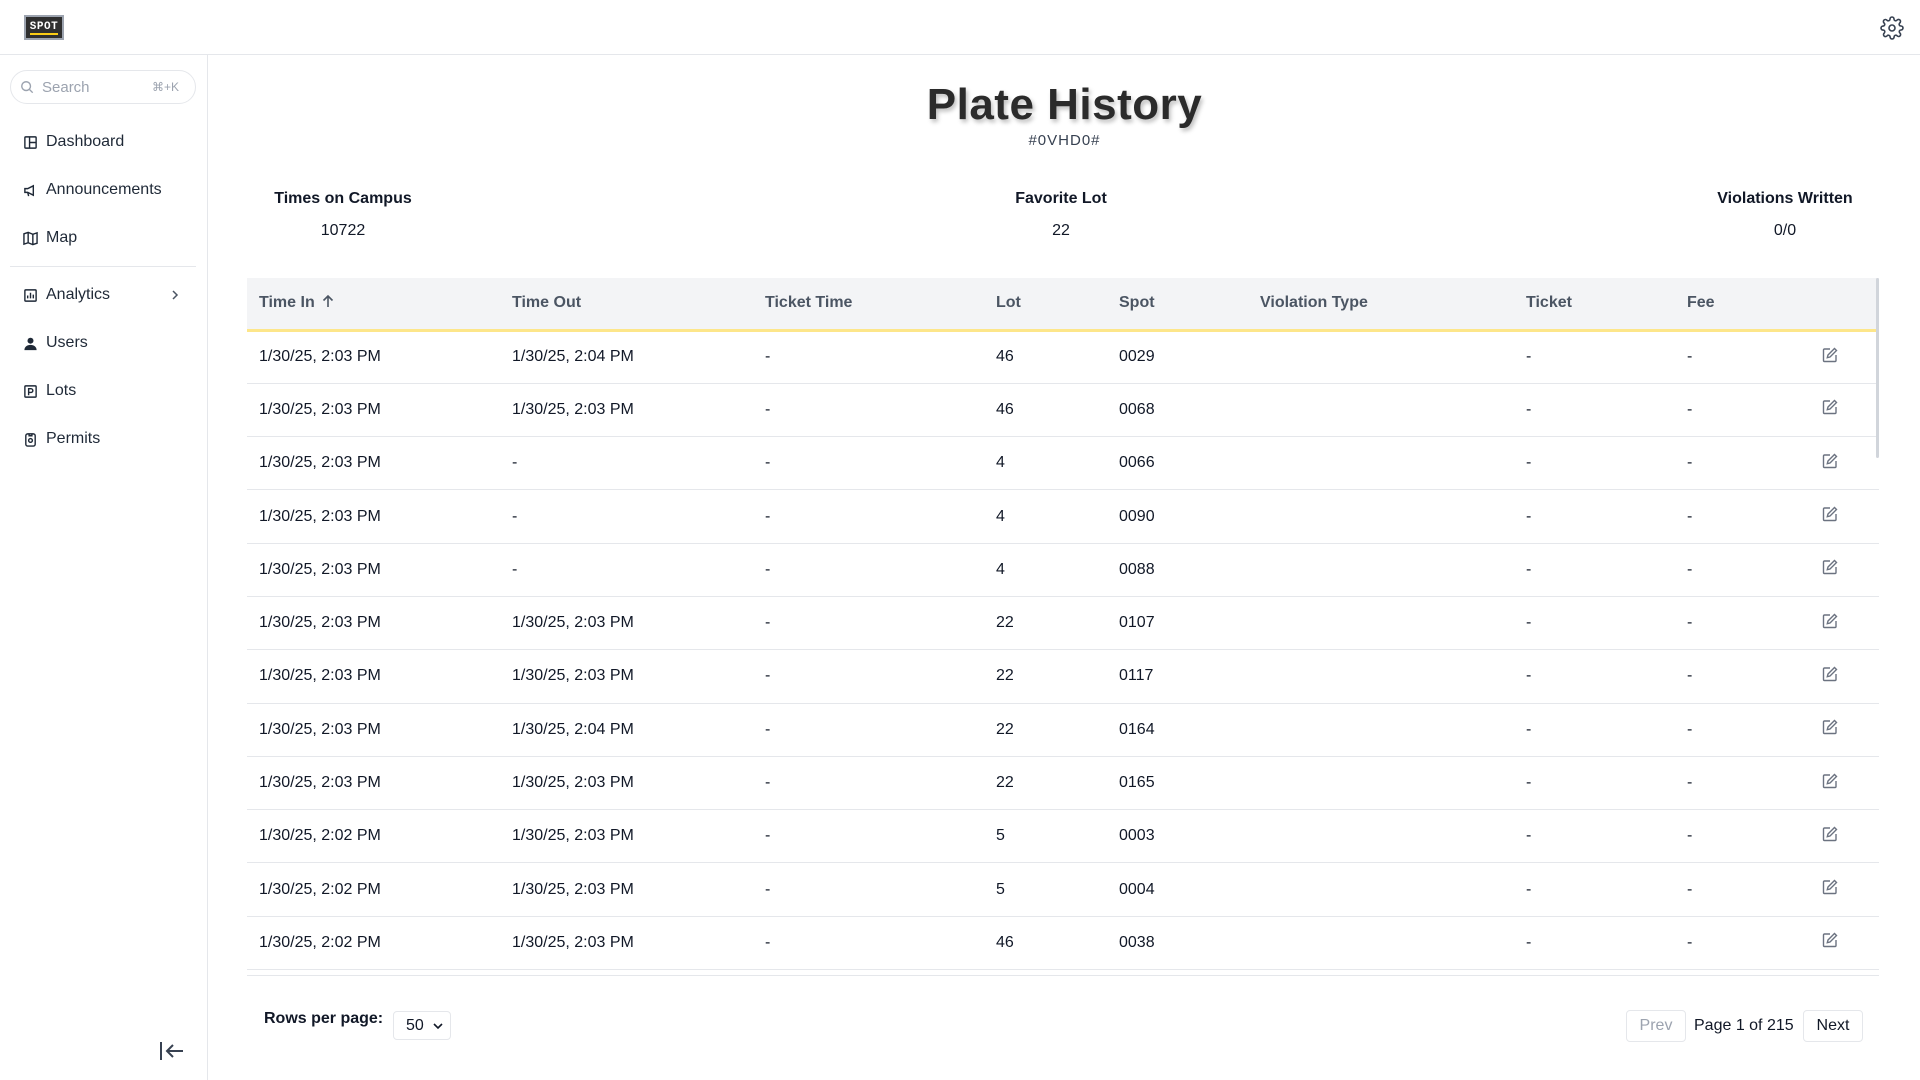  I want to click on column-header-actions, so click(1841, 304).